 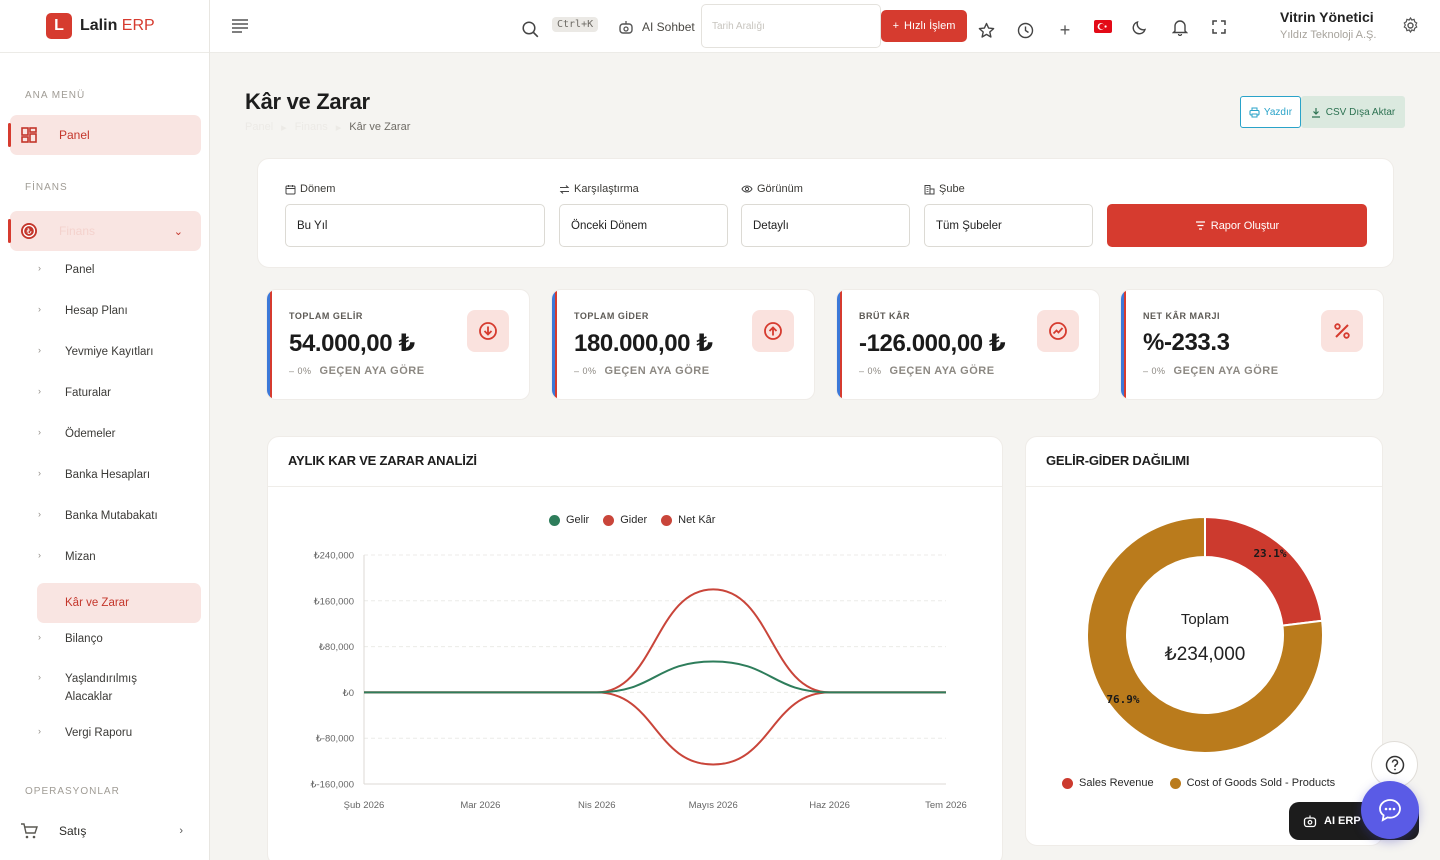 What do you see at coordinates (104, 135) in the screenshot?
I see `sidebar-item-panel: Panel` at bounding box center [104, 135].